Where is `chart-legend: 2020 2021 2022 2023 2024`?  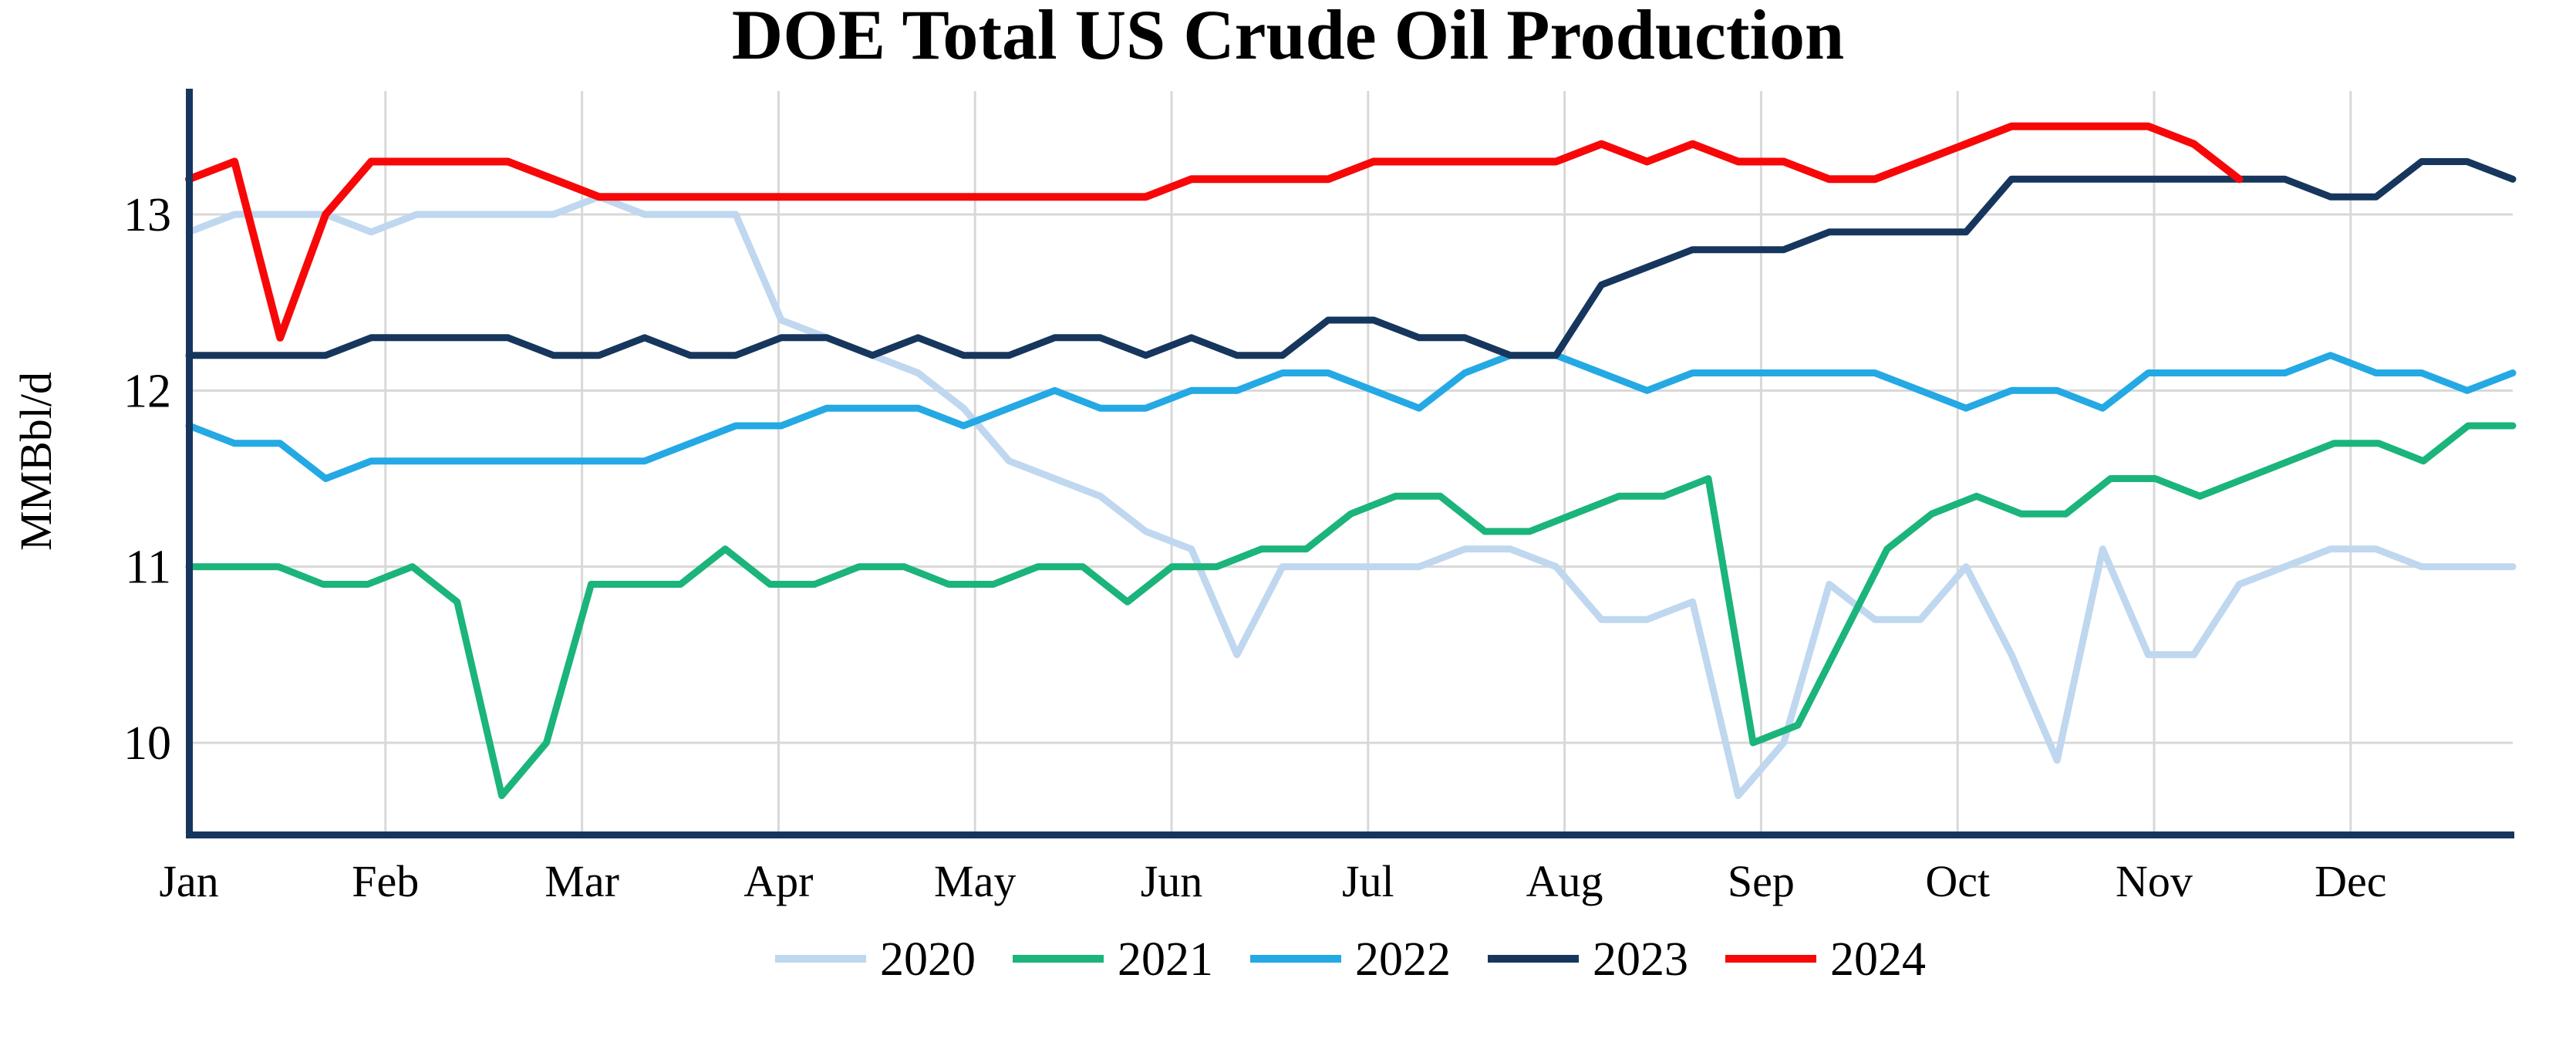
chart-legend: 2020 2021 2022 2023 2024 is located at coordinates (1350, 959).